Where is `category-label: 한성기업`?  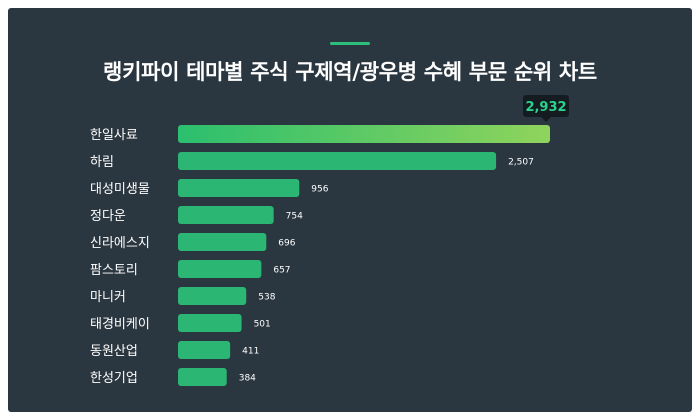
category-label: 한성기업 is located at coordinates (114, 378).